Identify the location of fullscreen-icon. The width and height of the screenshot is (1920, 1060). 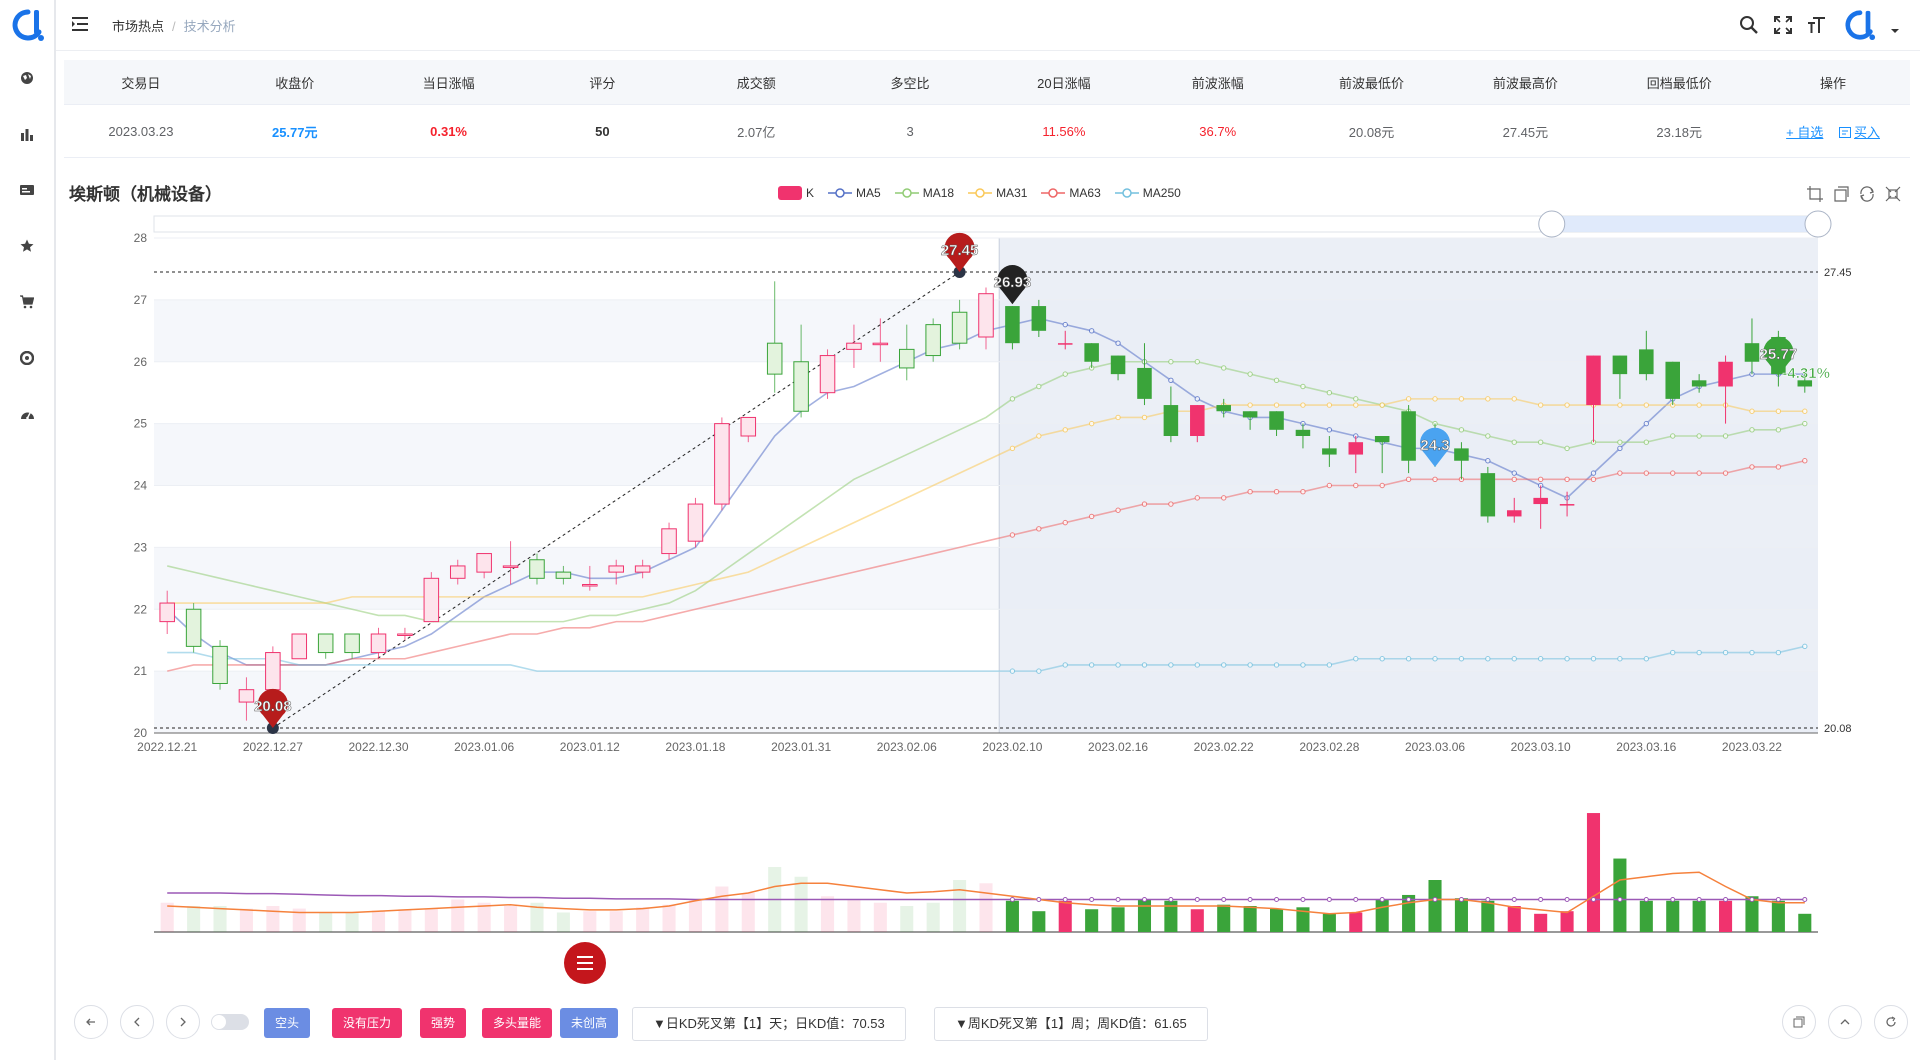
(1783, 25).